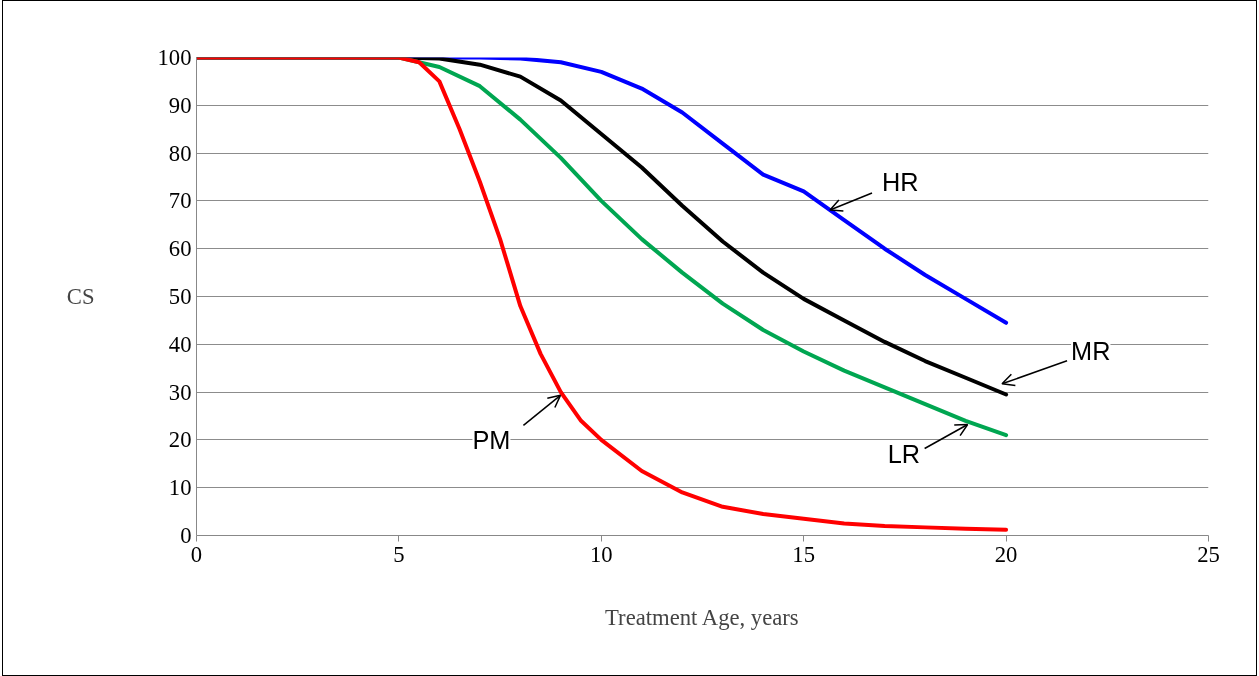  I want to click on x-tick-label: 15, so click(804, 554).